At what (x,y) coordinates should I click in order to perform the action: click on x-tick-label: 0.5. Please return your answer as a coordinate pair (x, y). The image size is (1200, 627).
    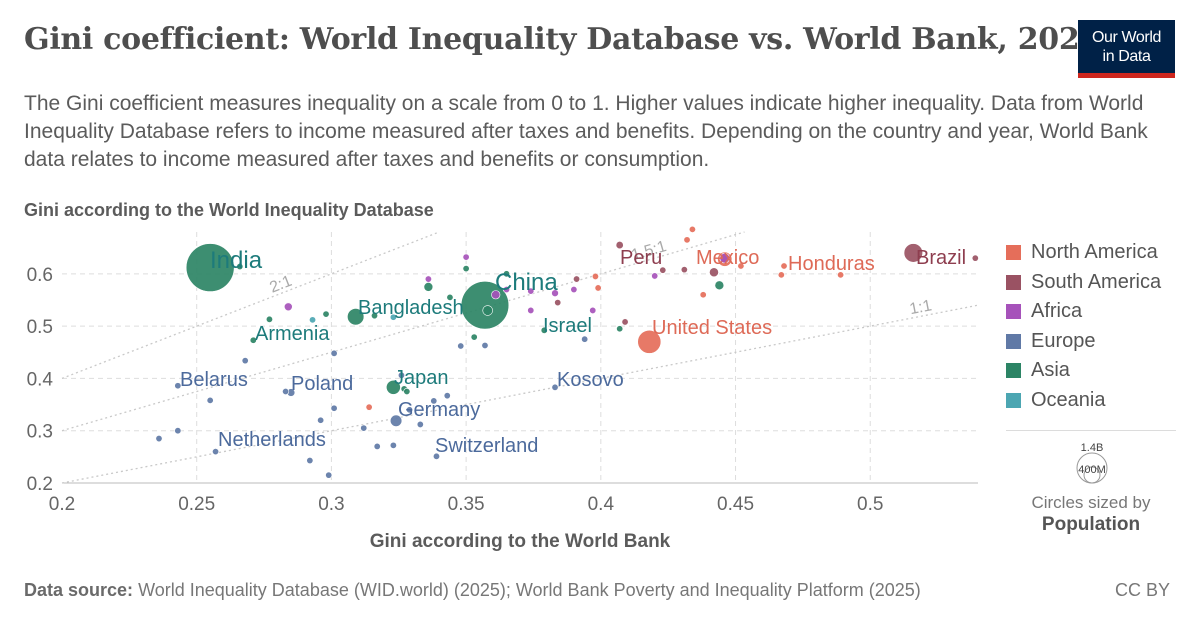
    Looking at the image, I should click on (870, 504).